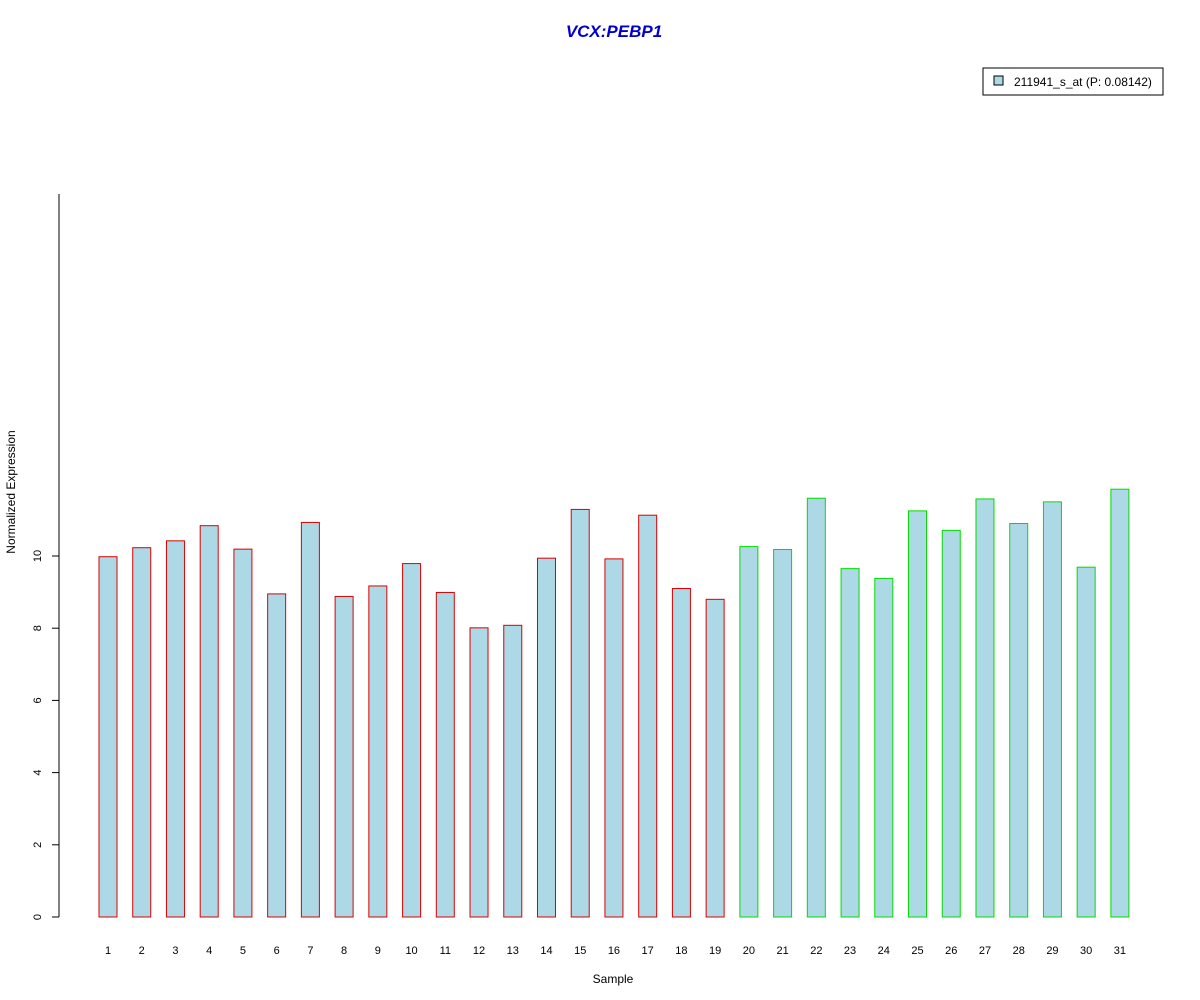  Describe the element at coordinates (850, 951) in the screenshot. I see `x-tick-label: 23` at that location.